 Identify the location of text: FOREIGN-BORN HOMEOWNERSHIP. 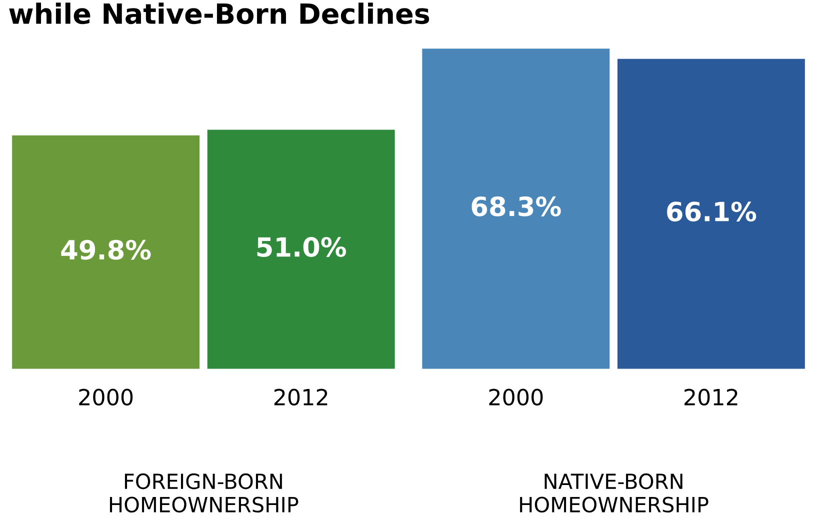
(204, 493).